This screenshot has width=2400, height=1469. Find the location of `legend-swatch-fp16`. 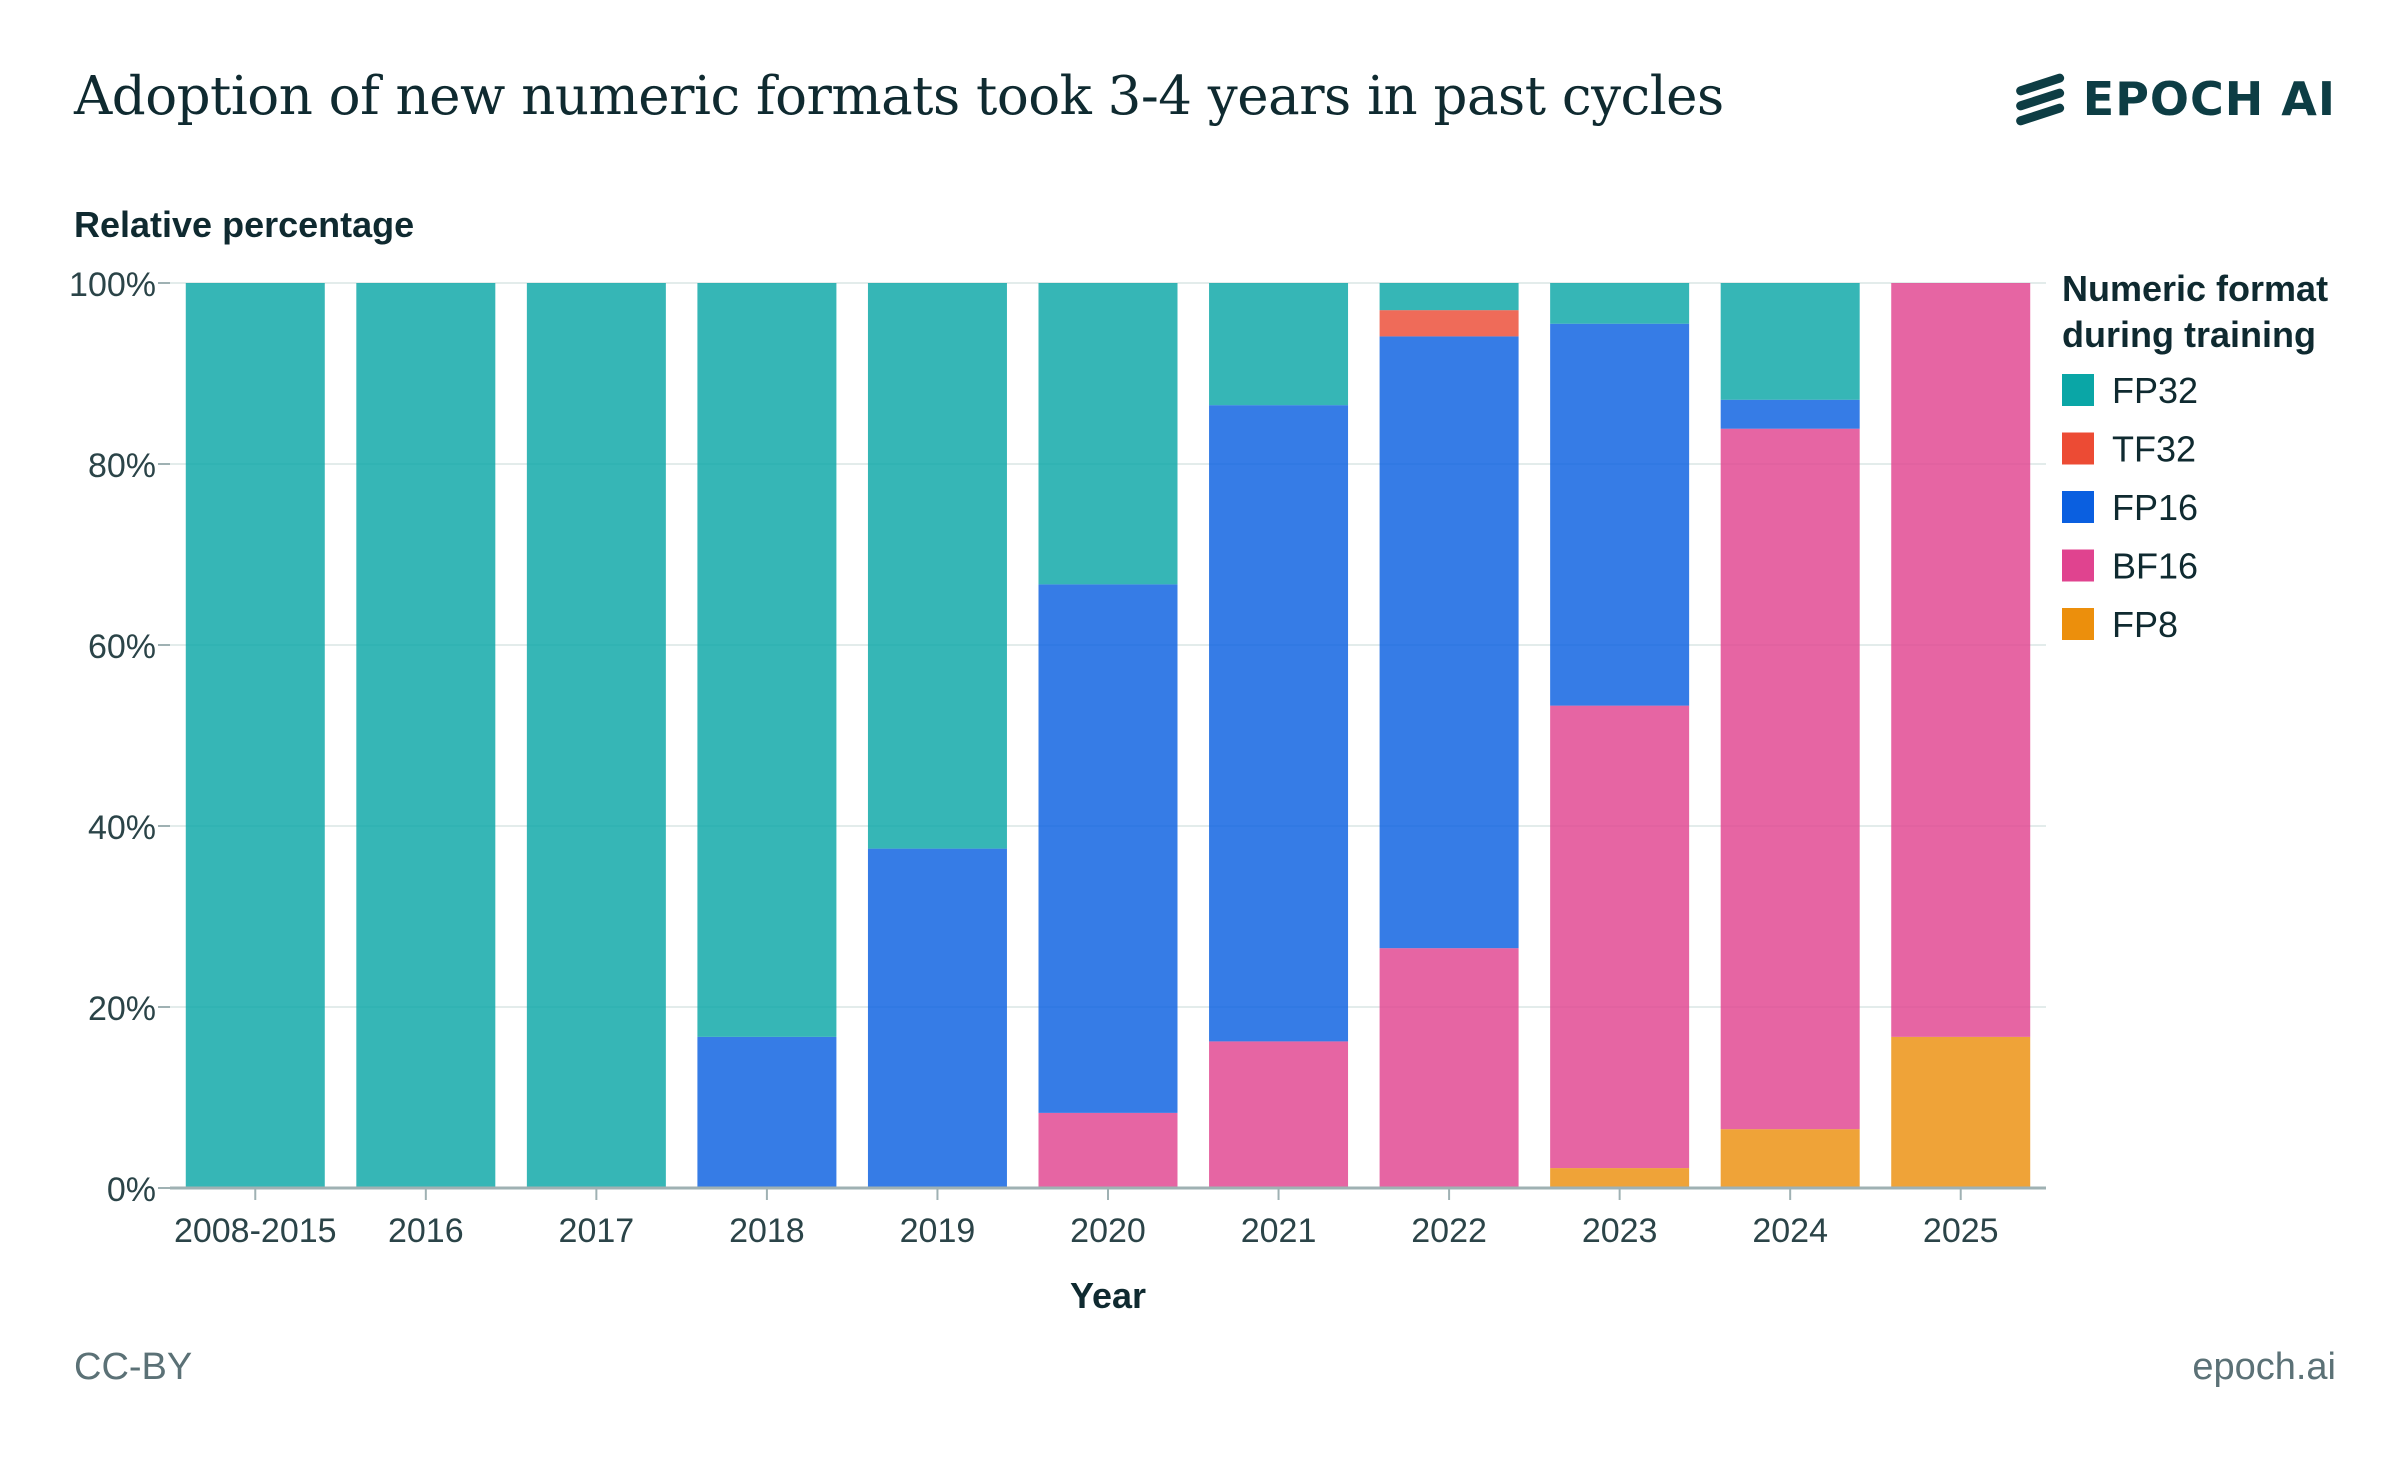

legend-swatch-fp16 is located at coordinates (2078, 507).